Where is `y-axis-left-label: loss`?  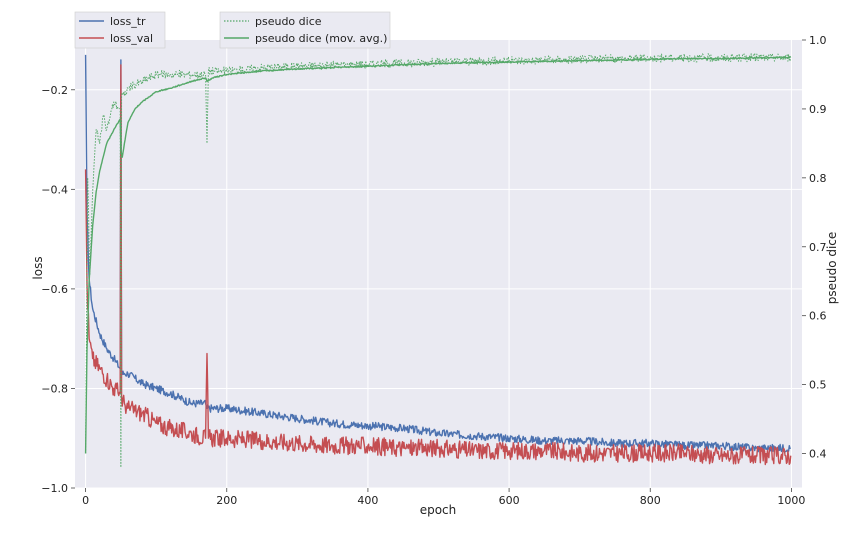 y-axis-left-label: loss is located at coordinates (38, 267).